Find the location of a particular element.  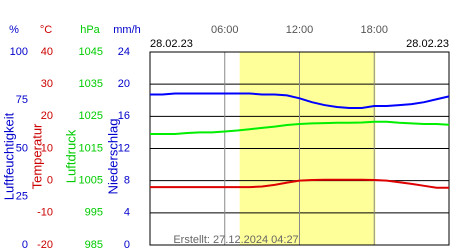

y-tick-label: 10 is located at coordinates (47, 148).